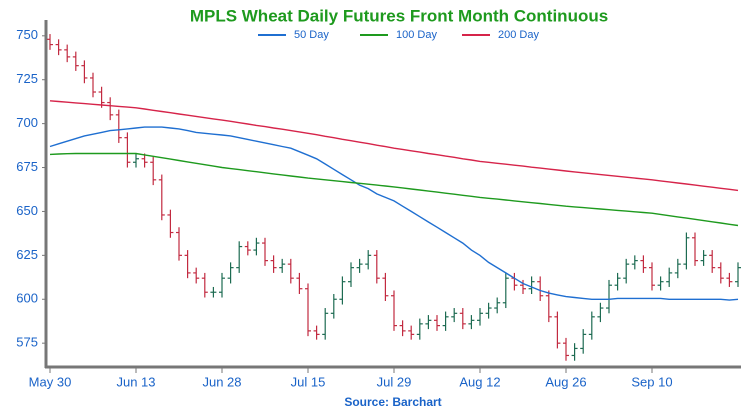 This screenshot has height=420, width=750. Describe the element at coordinates (27, 78) in the screenshot. I see `y-tick-label: 725` at that location.